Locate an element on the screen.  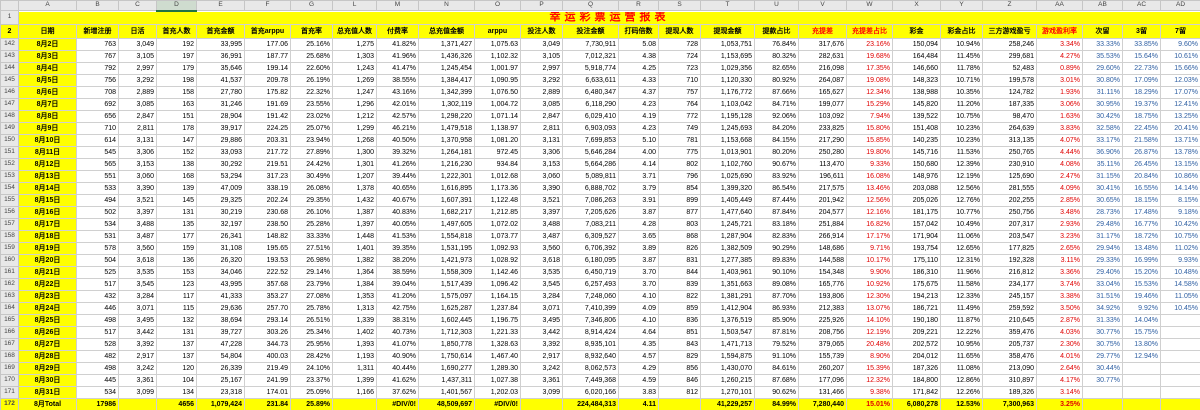
row-number: 168 is located at coordinates (9, 356).